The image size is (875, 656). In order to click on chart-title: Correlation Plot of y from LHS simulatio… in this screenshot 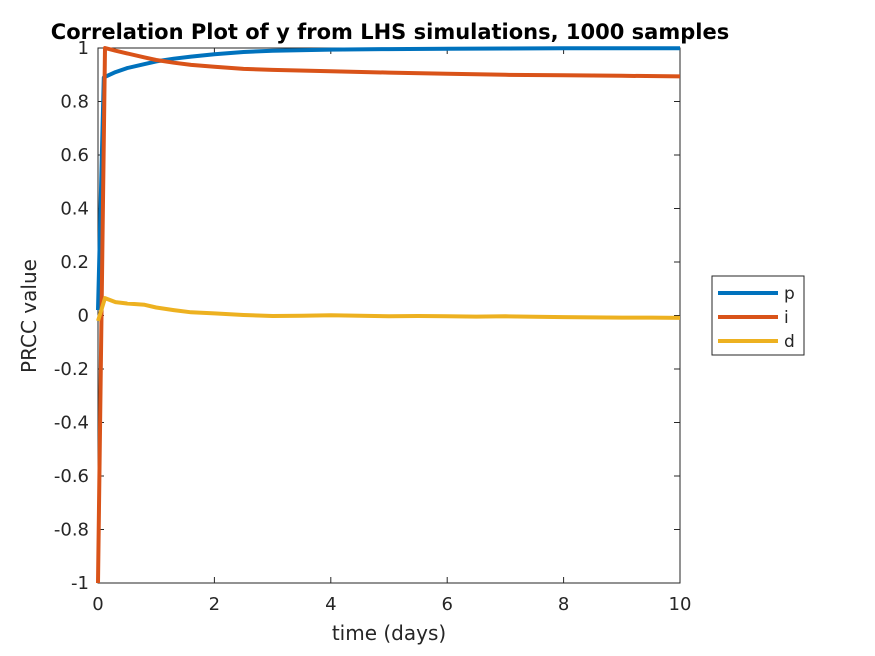, I will do `click(390, 32)`.